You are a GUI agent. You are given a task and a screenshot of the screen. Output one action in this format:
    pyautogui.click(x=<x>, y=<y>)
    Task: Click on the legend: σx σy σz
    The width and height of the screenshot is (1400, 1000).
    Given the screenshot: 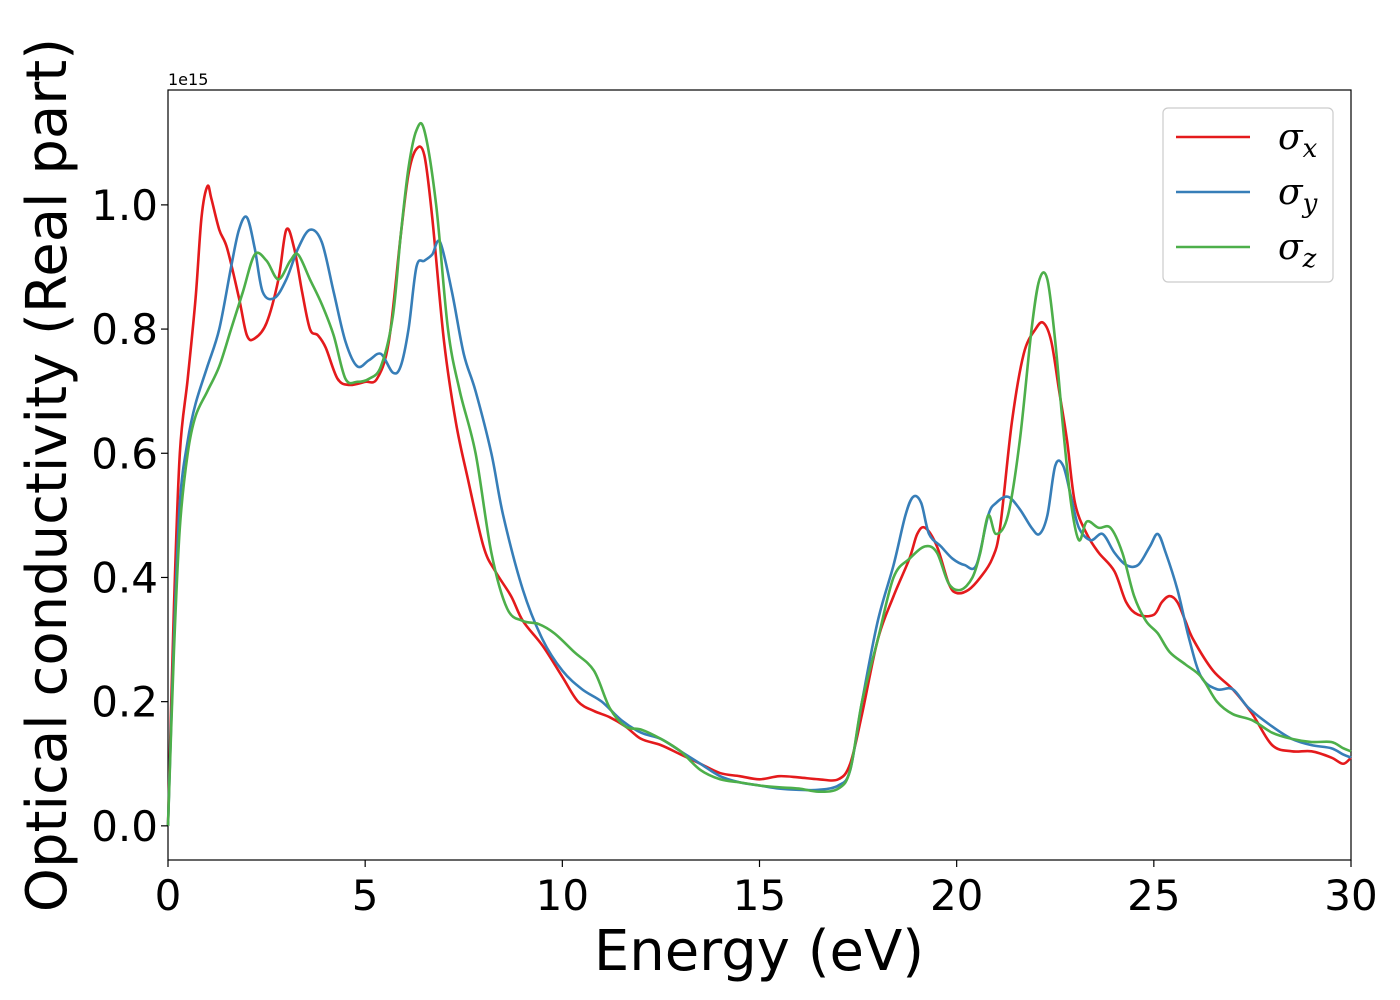 What is the action you would take?
    pyautogui.click(x=1248, y=195)
    